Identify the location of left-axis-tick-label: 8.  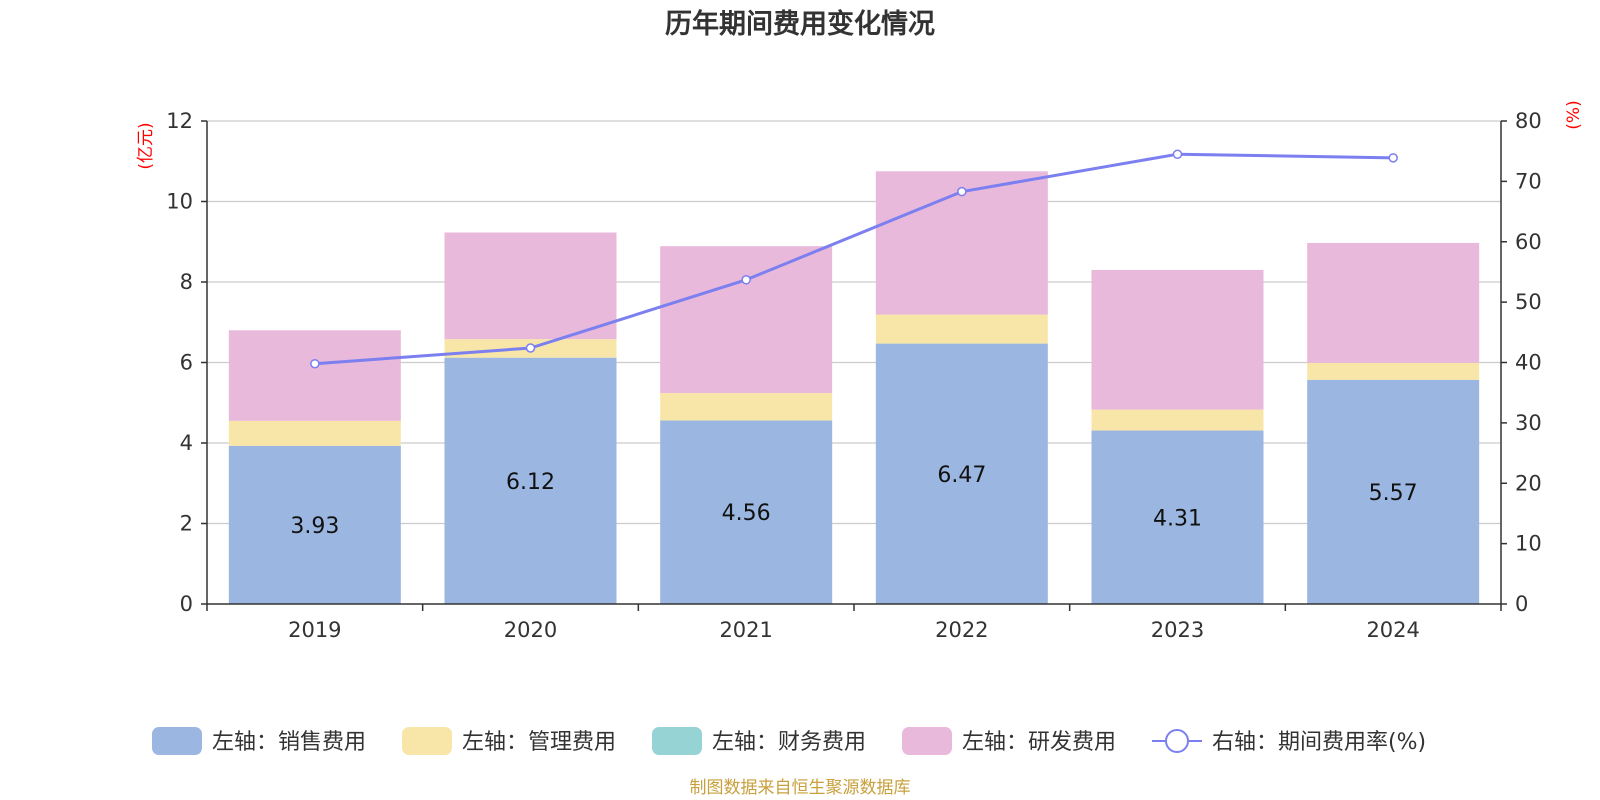
(186, 282).